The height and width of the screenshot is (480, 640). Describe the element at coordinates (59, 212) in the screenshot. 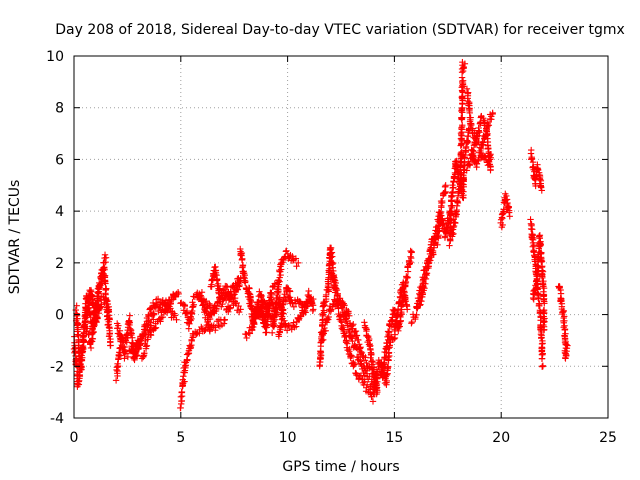

I see `y-tick-label: 4` at that location.